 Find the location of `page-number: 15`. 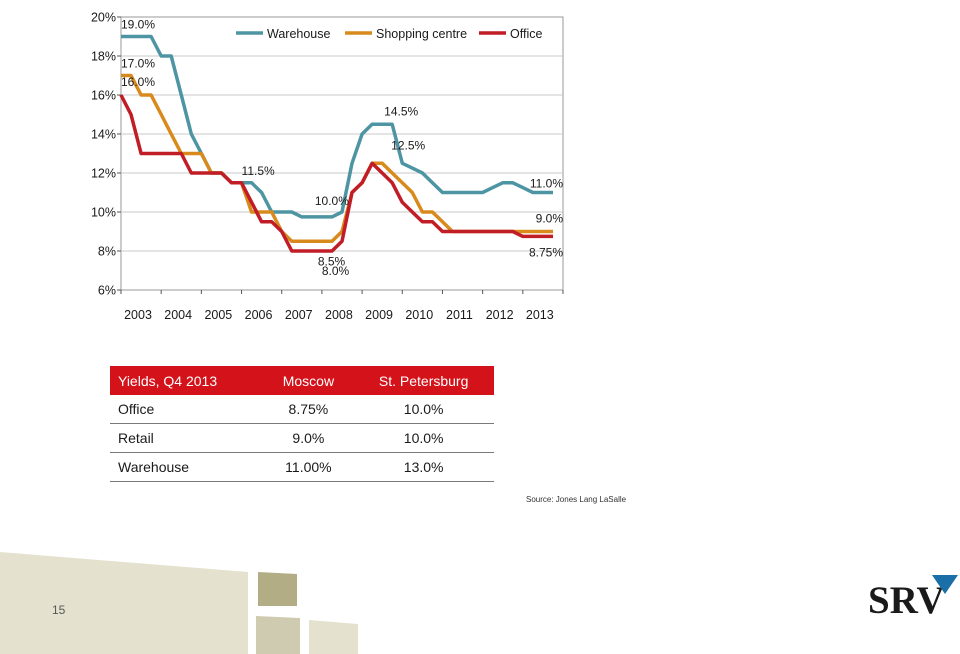

page-number: 15 is located at coordinates (59, 610).